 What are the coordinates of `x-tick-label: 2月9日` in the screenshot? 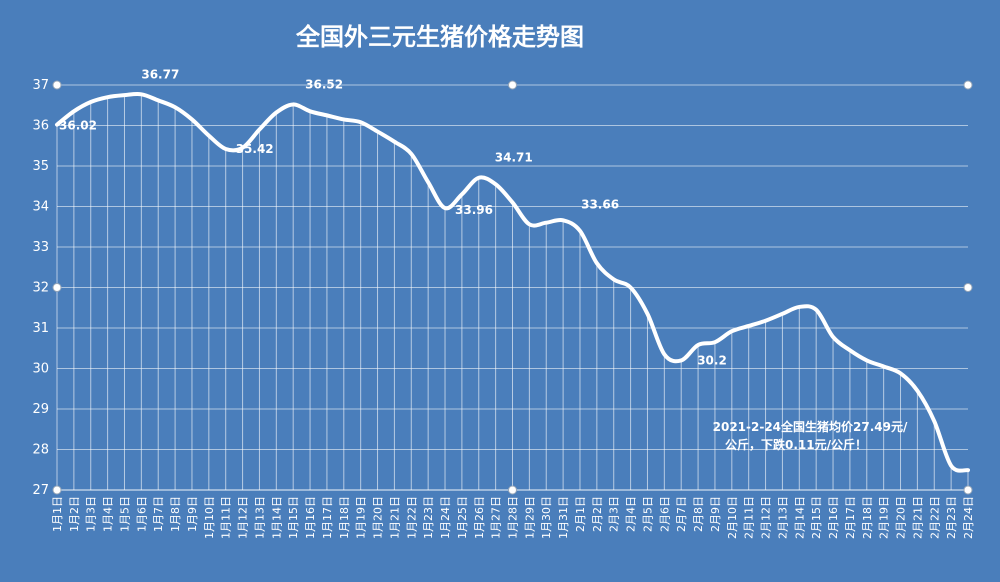 It's located at (715, 514).